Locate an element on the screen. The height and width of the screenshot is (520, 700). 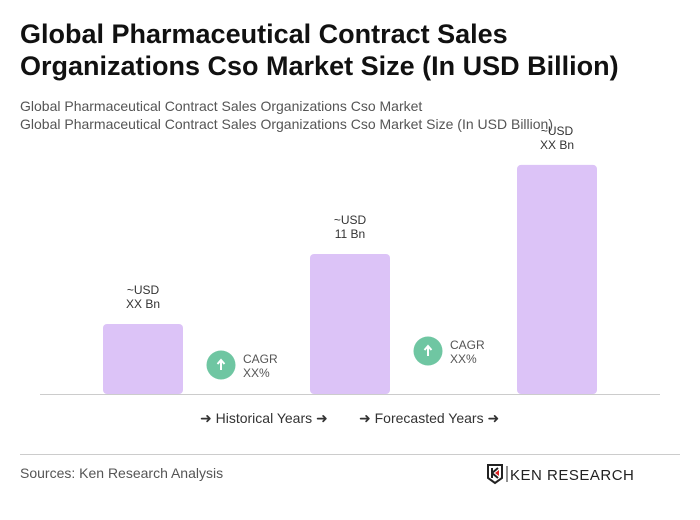
divider is located at coordinates (350, 454).